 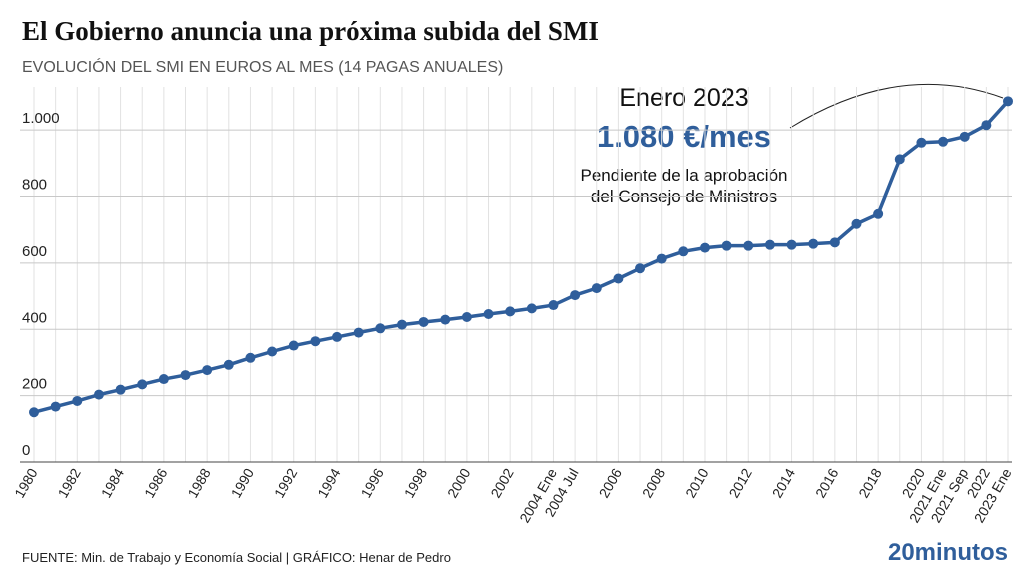 What do you see at coordinates (870, 482) in the screenshot?
I see `x-tick-label: 2018` at bounding box center [870, 482].